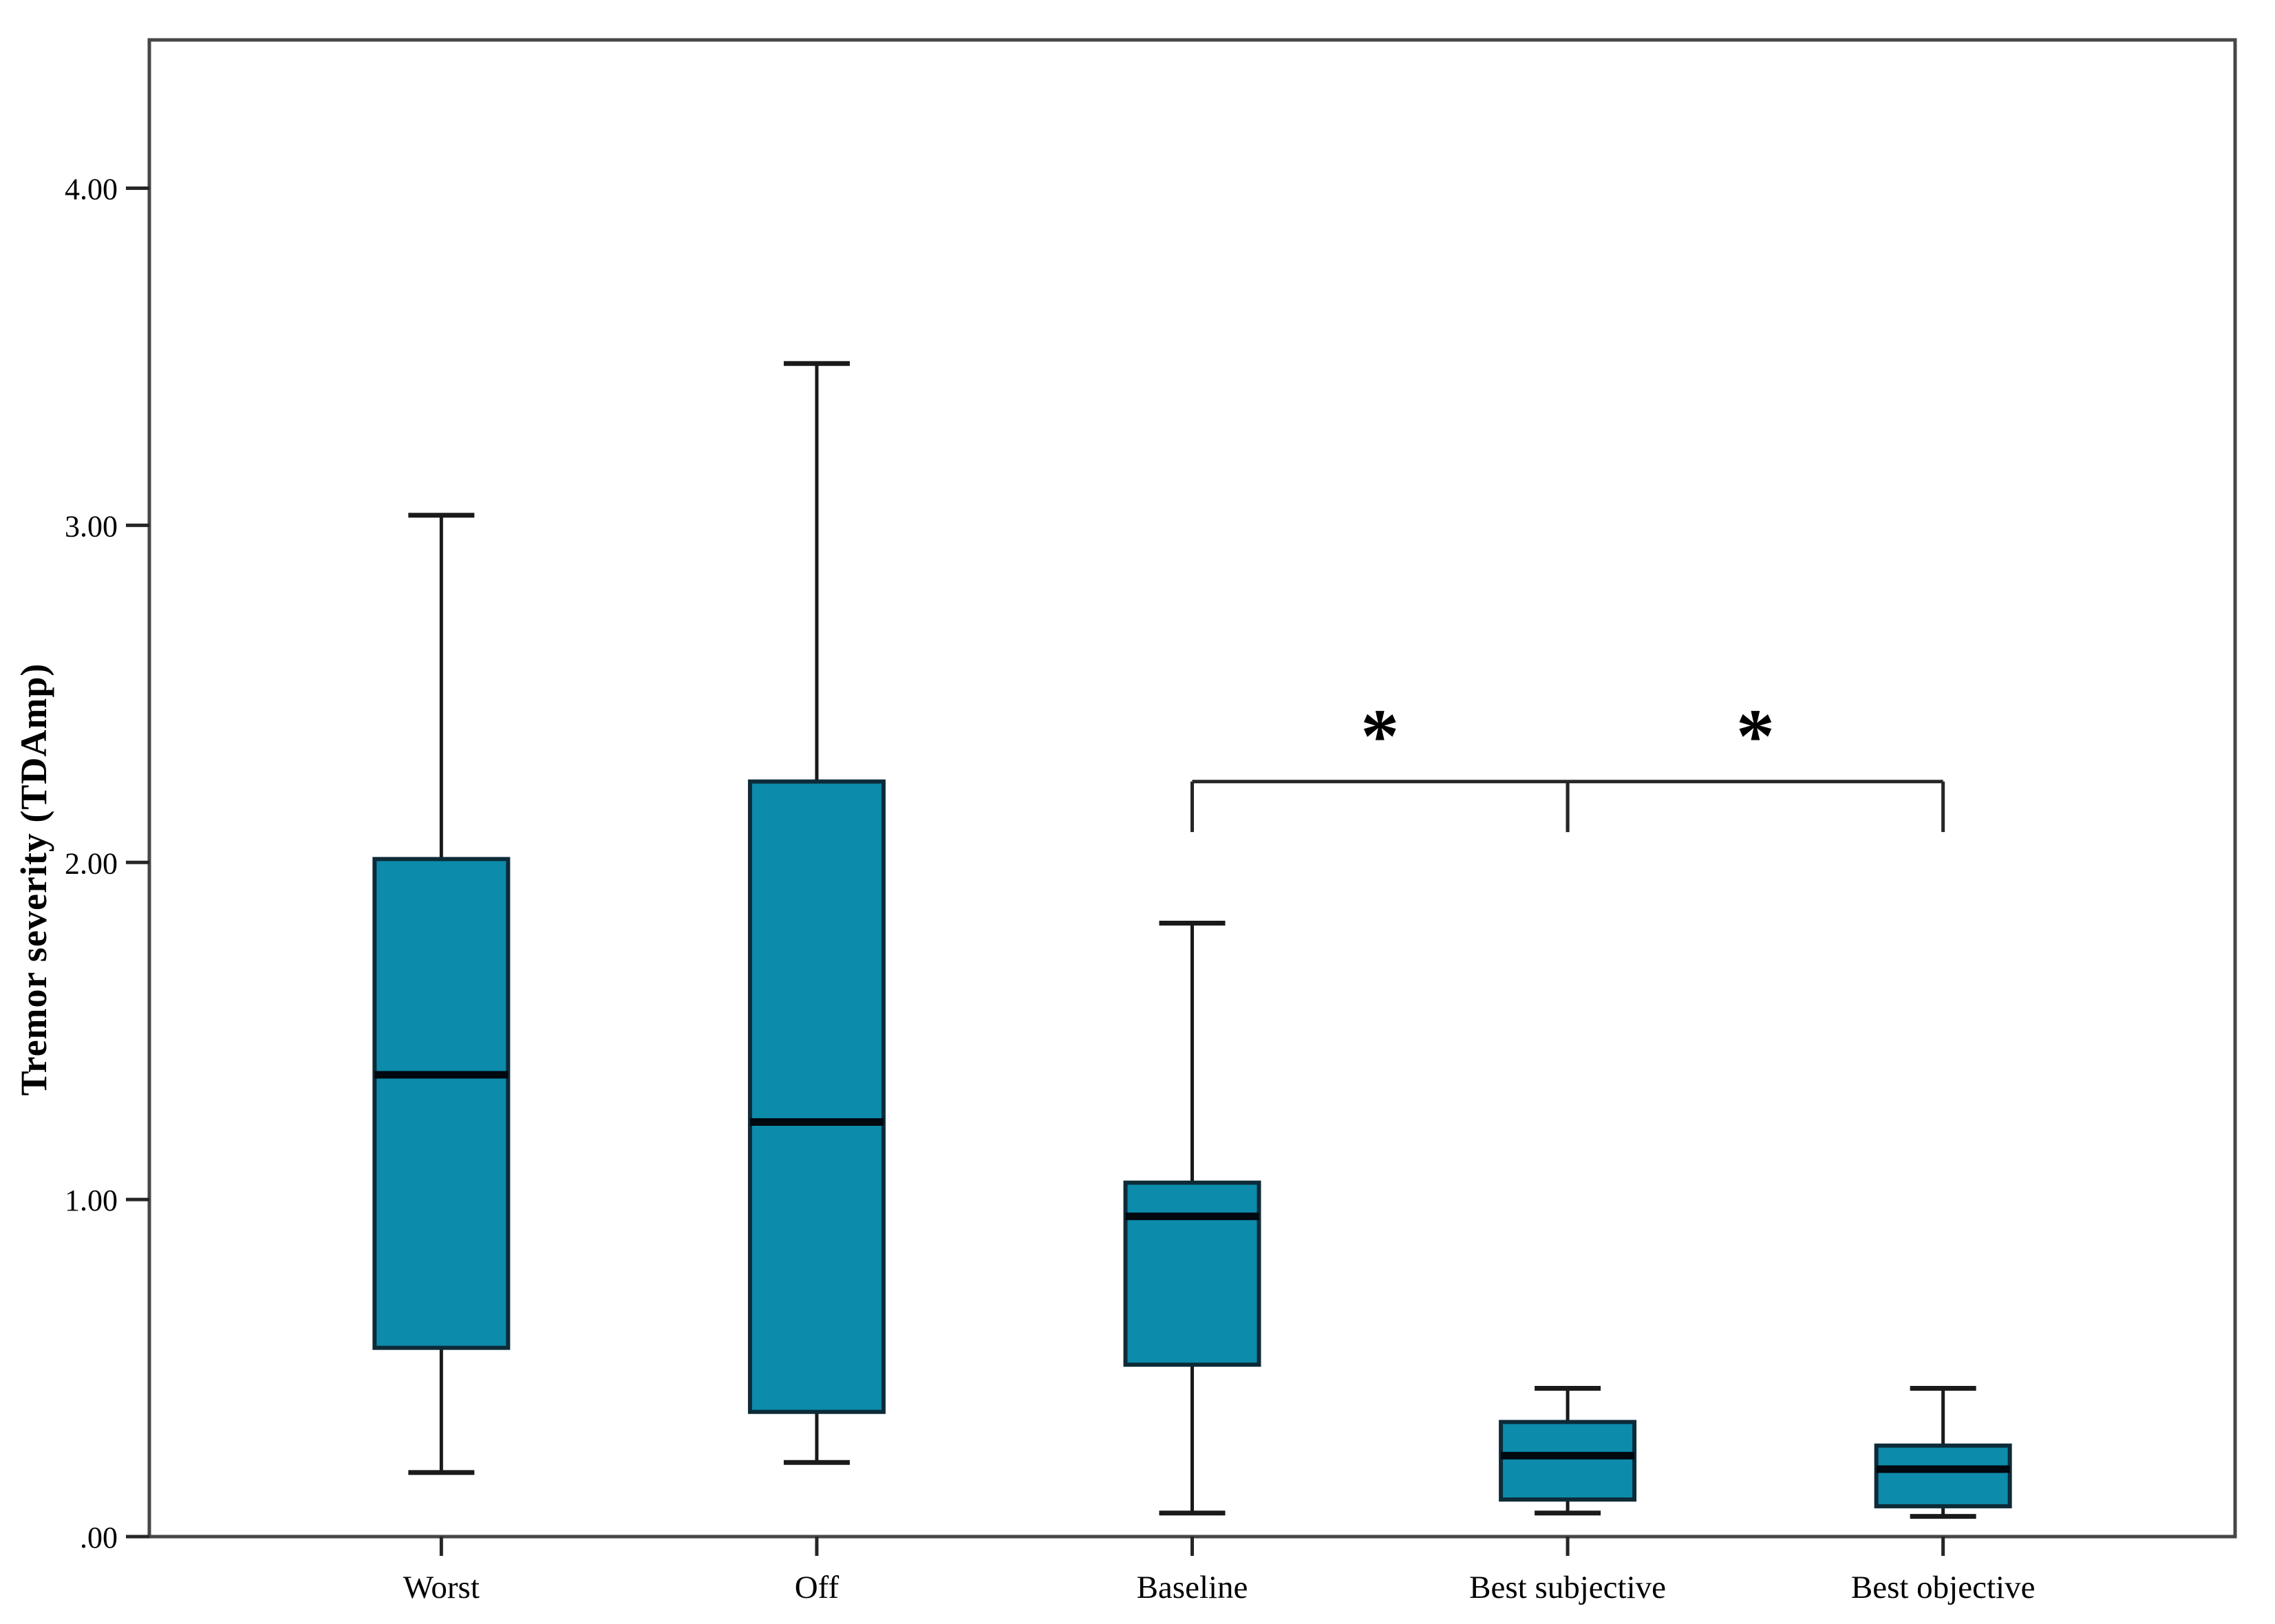 The height and width of the screenshot is (1624, 2275). What do you see at coordinates (99, 1537) in the screenshot?
I see `y-tick-label--00: .00` at bounding box center [99, 1537].